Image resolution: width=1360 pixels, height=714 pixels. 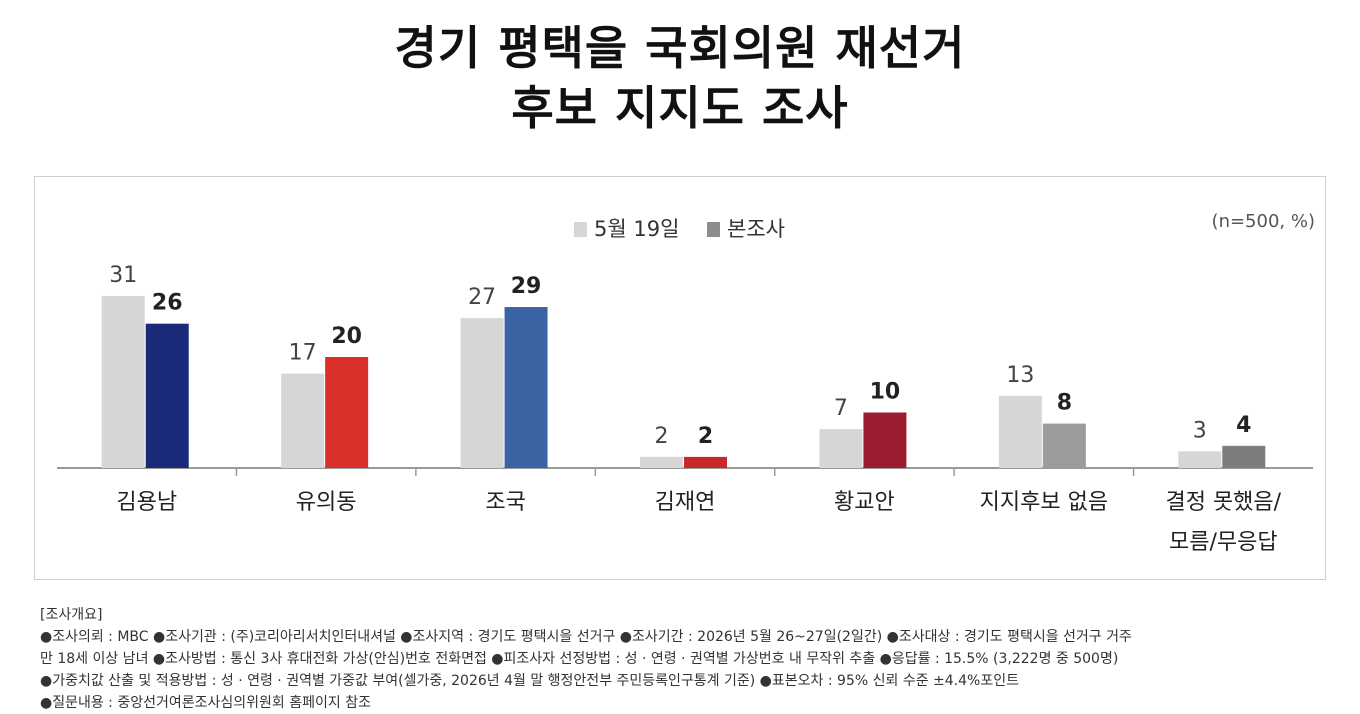 What do you see at coordinates (526, 286) in the screenshot?
I see `data-label-current: 29` at bounding box center [526, 286].